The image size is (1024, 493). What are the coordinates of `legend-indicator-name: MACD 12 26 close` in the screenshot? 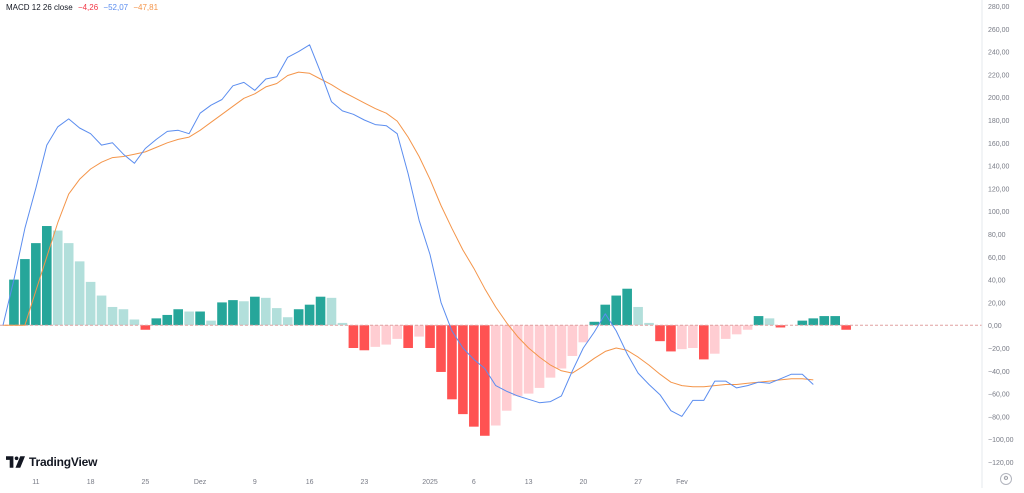 It's located at (39, 7).